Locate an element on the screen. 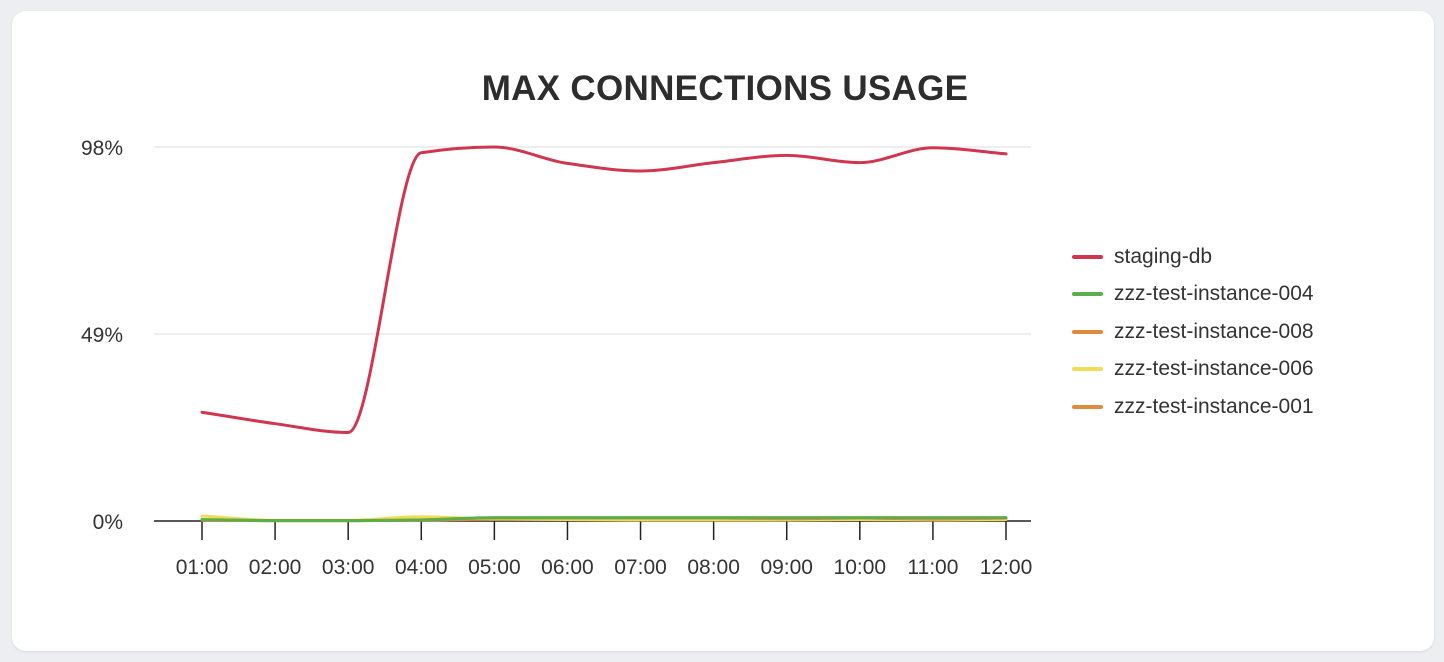  chart-title: MAX CONNECTIONS USAGE is located at coordinates (725, 88).